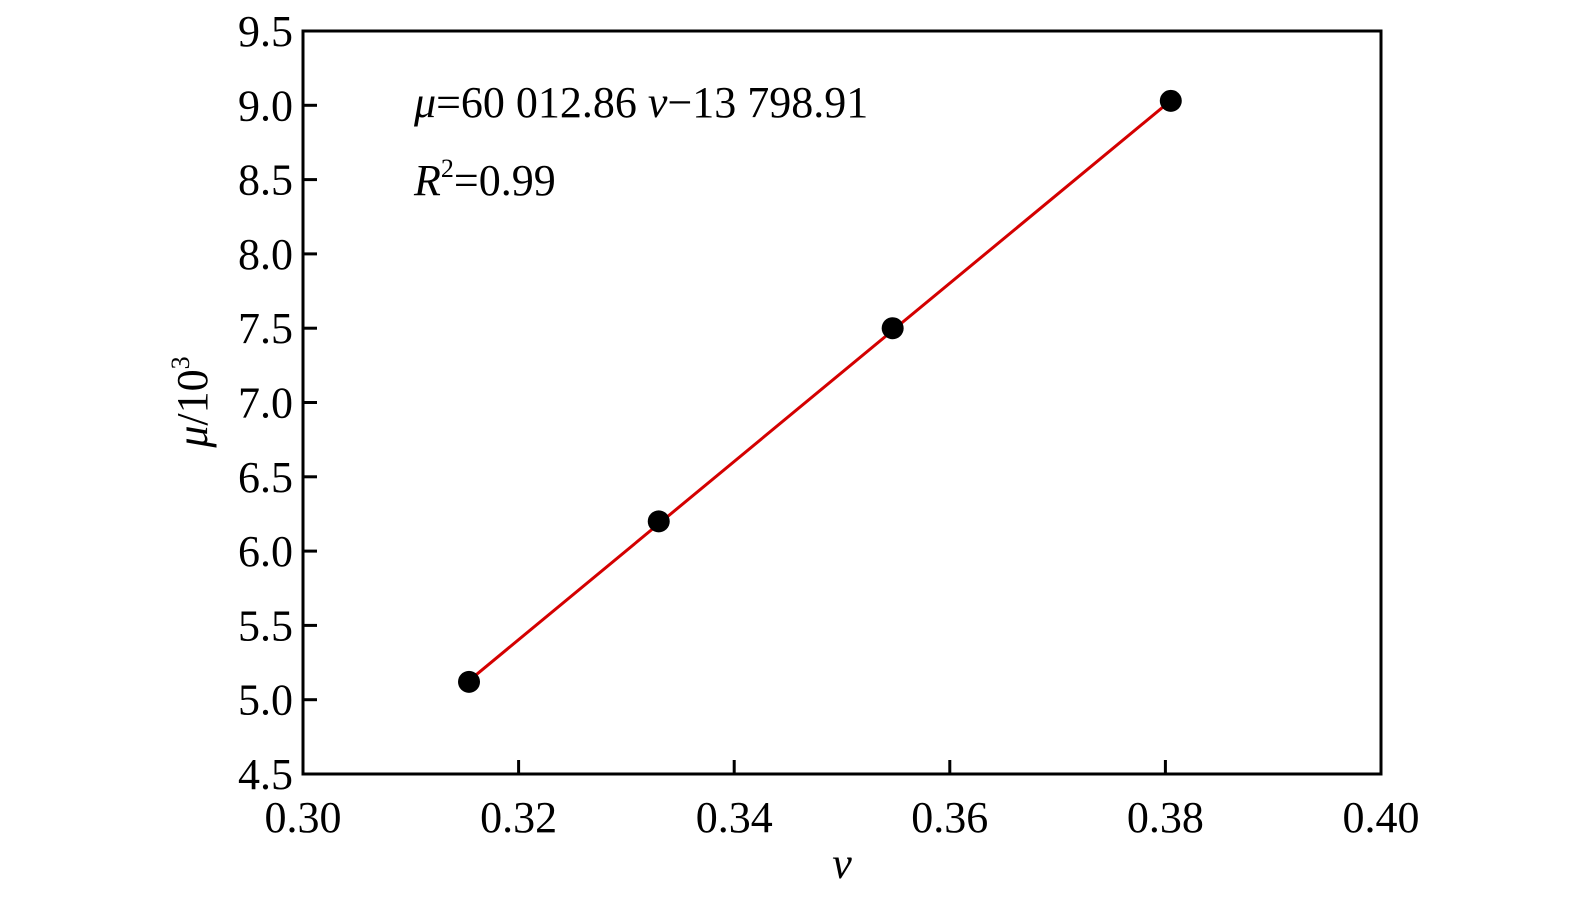 Image resolution: width=1575 pixels, height=903 pixels. I want to click on equation-lhs: μ, so click(424, 102).